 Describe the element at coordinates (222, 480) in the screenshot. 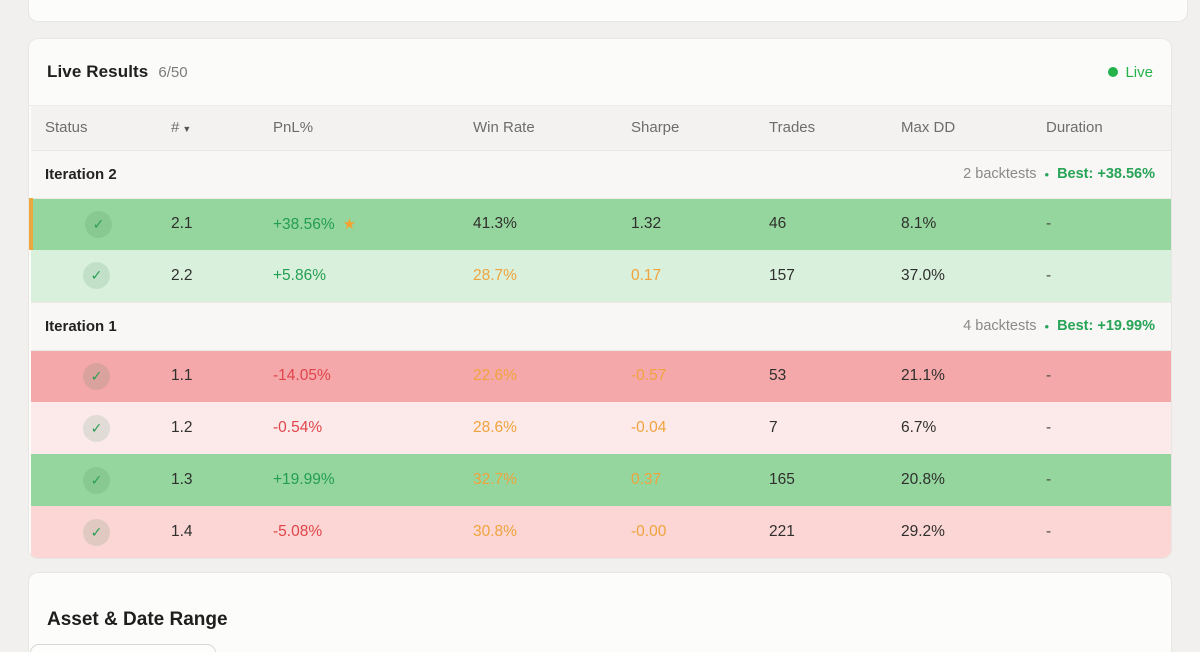

I see `row-number: 1.3` at that location.